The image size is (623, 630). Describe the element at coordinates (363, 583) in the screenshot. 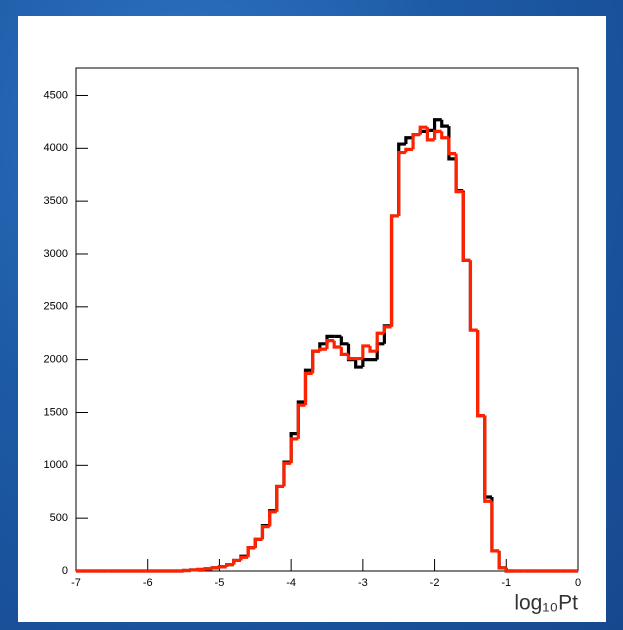

I see `x-tick-label: -3` at that location.